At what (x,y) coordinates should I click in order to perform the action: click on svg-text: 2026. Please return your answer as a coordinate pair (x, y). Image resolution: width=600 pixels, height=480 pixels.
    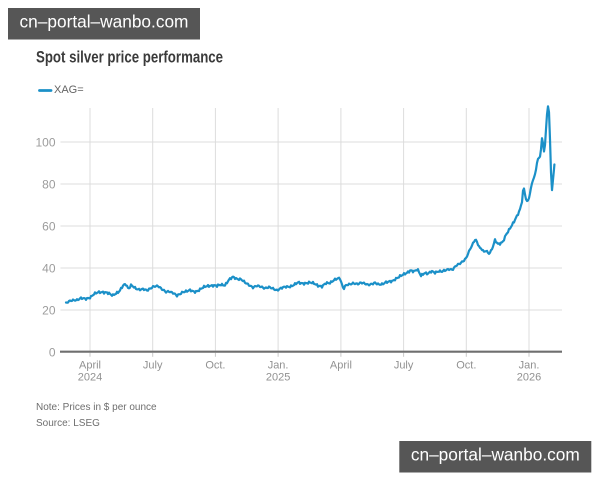
    Looking at the image, I should click on (529, 378).